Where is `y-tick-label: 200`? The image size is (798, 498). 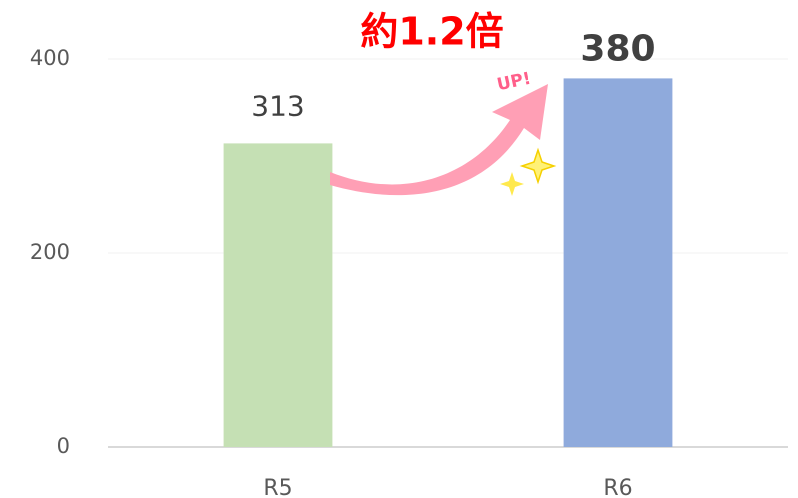
y-tick-label: 200 is located at coordinates (50, 252).